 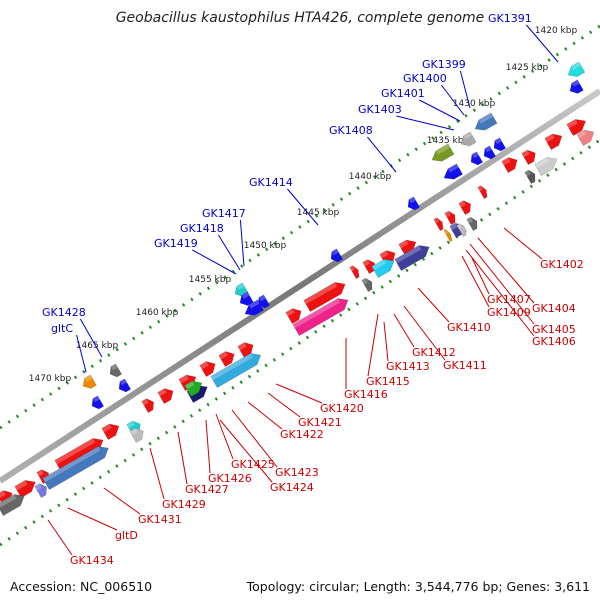 I want to click on tick-label-1440: 1440 kbp, so click(x=370, y=177).